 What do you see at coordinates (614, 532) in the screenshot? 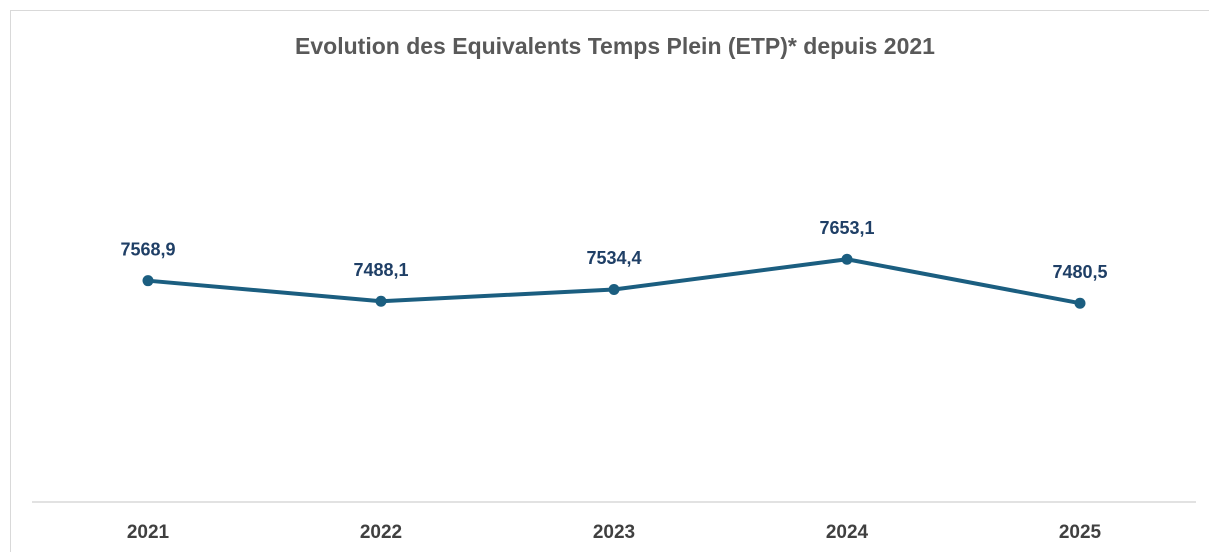
I see `x-tick-label: 2023` at bounding box center [614, 532].